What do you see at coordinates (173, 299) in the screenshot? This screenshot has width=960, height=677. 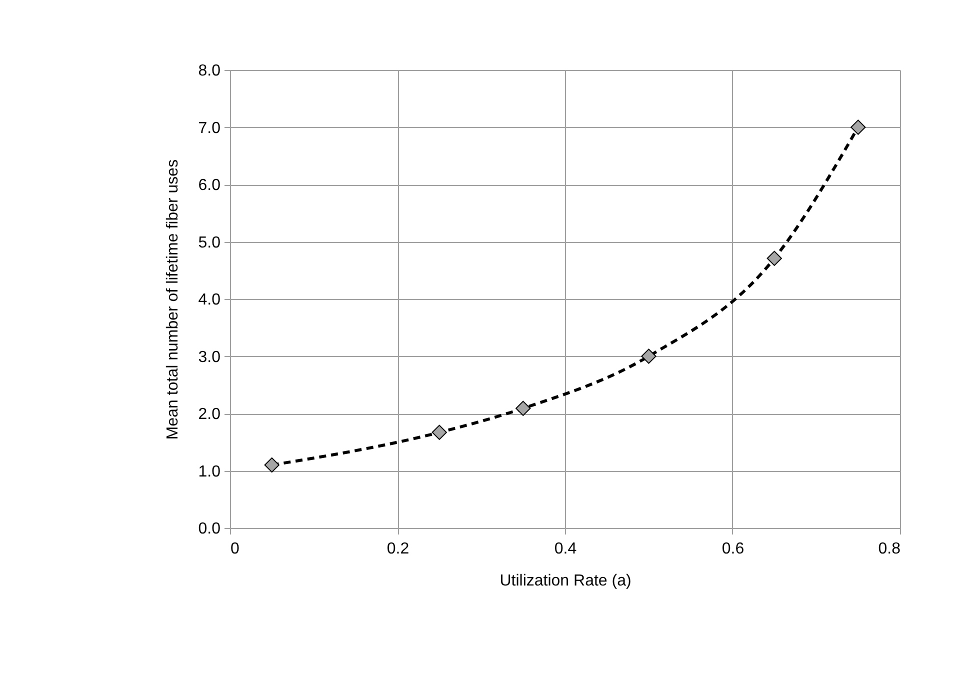 I see `y-axis-title: Mean total number of lifetime fiber uses` at bounding box center [173, 299].